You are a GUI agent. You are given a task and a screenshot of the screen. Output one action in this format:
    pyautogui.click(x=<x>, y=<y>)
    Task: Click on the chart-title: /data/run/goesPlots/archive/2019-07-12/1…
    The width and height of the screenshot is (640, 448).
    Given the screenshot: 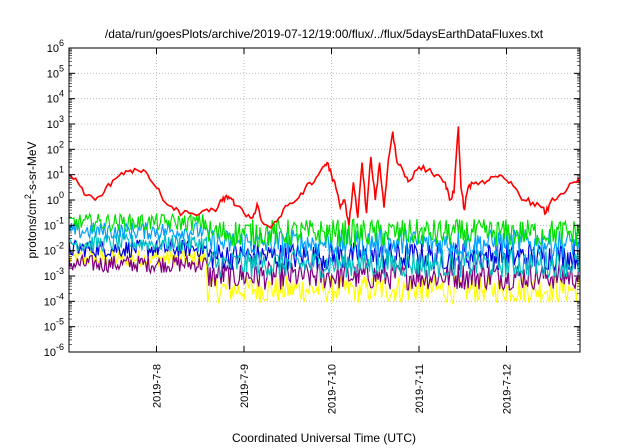 What is the action you would take?
    pyautogui.click(x=324, y=34)
    